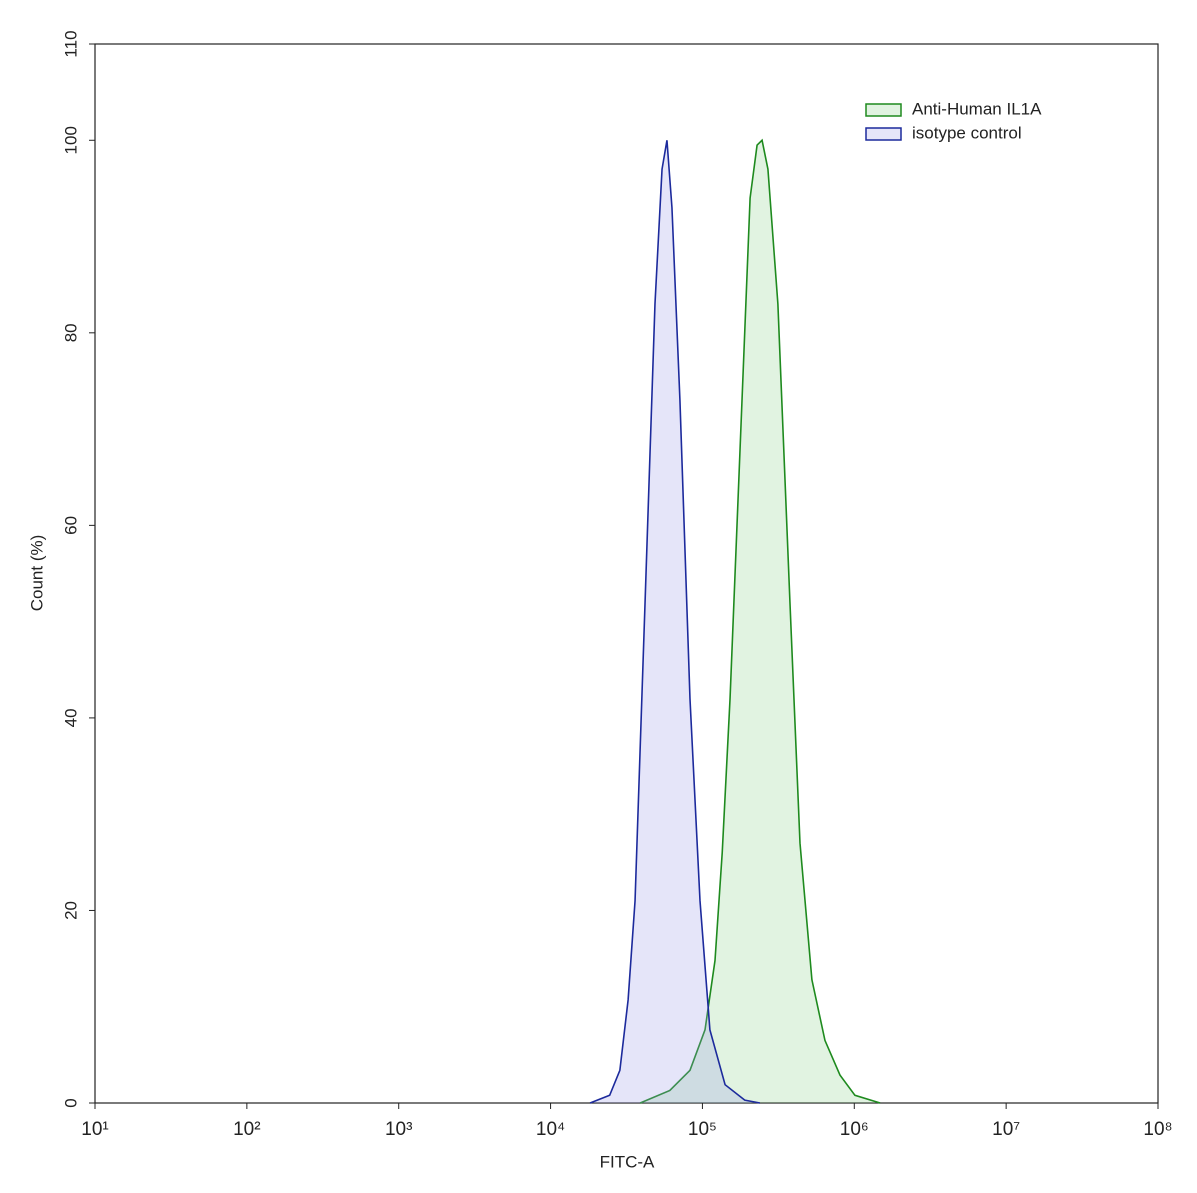  I want to click on y-axis-label: Count (%), so click(36, 573).